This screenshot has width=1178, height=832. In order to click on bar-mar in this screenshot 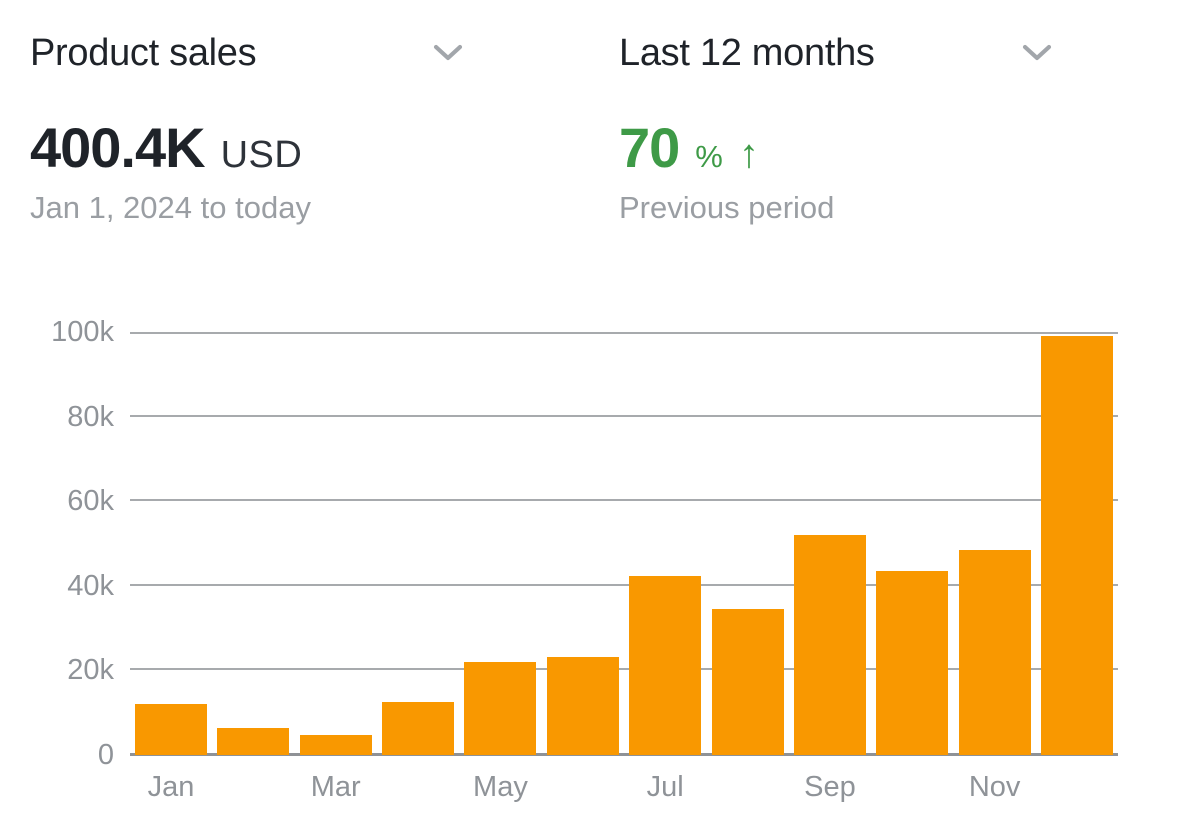, I will do `click(335, 744)`.